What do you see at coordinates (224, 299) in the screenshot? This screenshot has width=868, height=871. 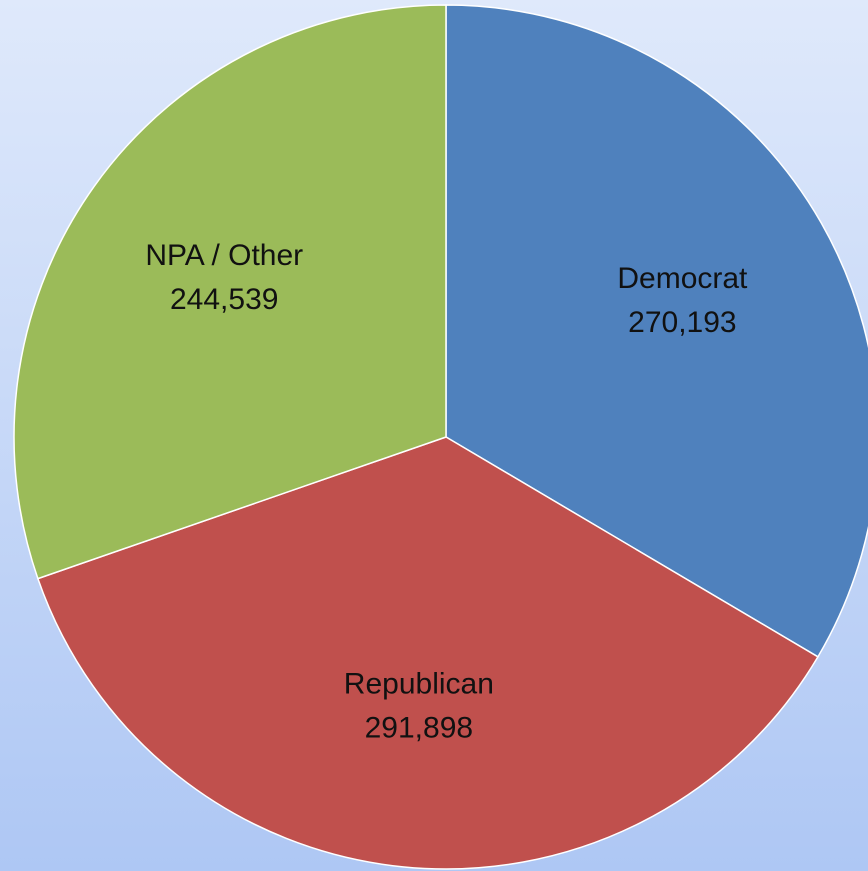 I see `slice-value-label: 244,539` at bounding box center [224, 299].